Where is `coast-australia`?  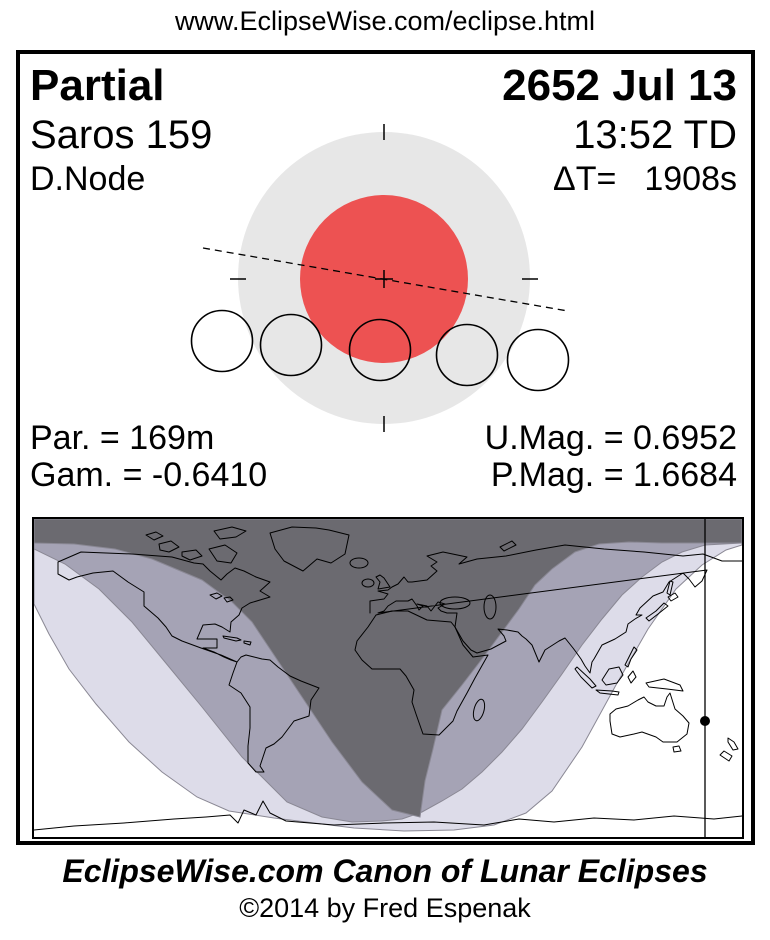 coast-australia is located at coordinates (649, 717).